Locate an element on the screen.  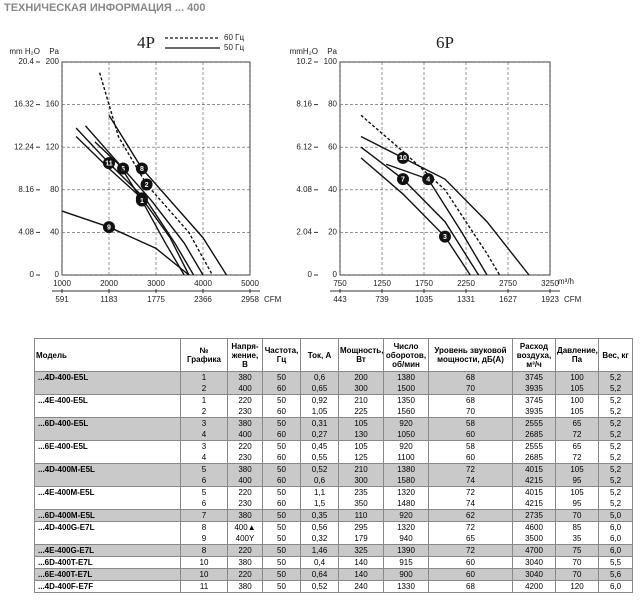
x-tick-label: 5000 is located at coordinates (250, 283).